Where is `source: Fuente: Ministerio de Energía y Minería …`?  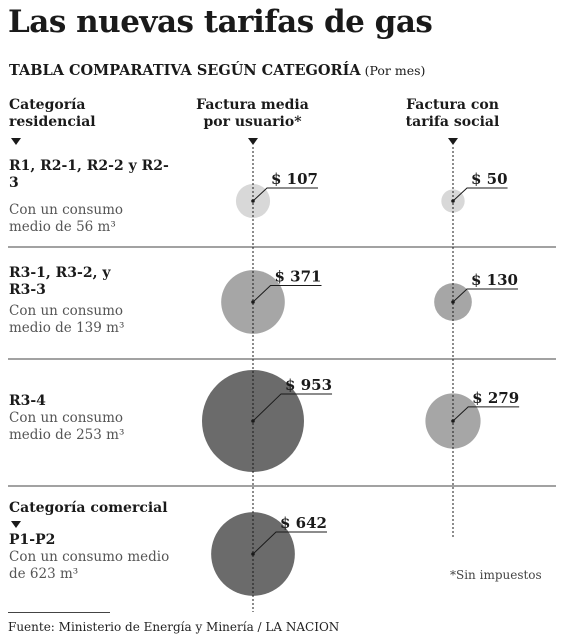
source: Fuente: Ministerio de Energía y Minería … is located at coordinates (174, 627).